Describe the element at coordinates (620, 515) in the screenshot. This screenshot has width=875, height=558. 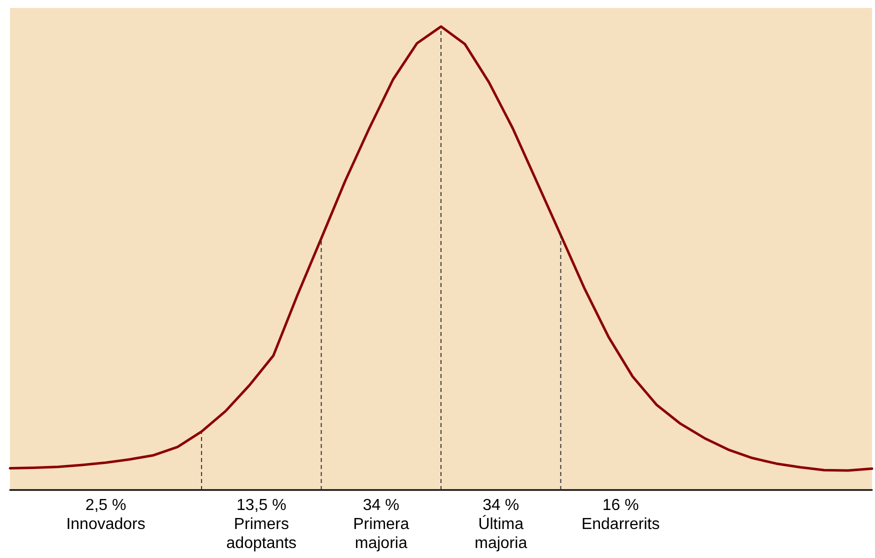
I see `text: 16 % Endarrerits` at that location.